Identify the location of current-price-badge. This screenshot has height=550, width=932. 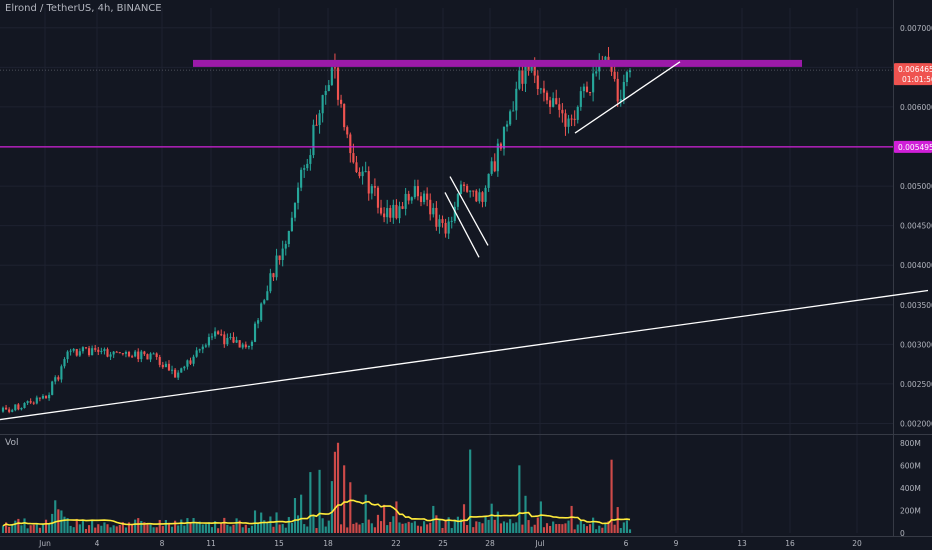
(913, 74).